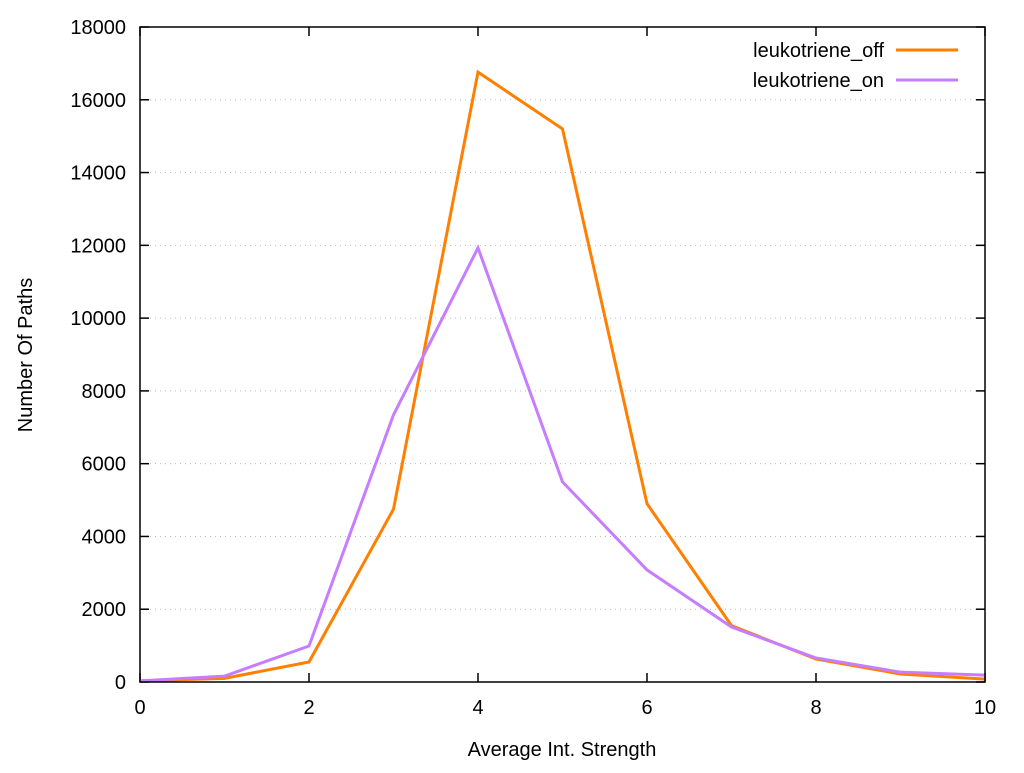  Describe the element at coordinates (98, 319) in the screenshot. I see `y-tick-label: 10000` at that location.